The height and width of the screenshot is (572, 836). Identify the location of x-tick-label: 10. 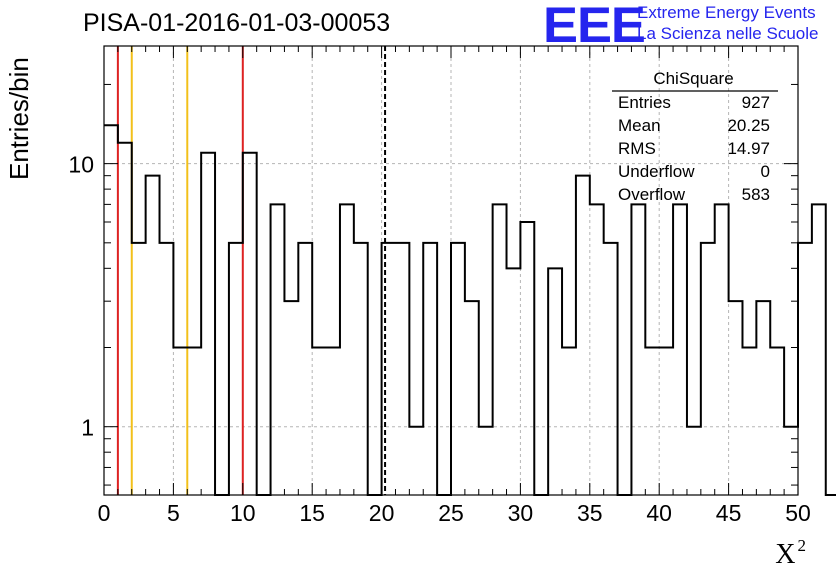
(243, 513).